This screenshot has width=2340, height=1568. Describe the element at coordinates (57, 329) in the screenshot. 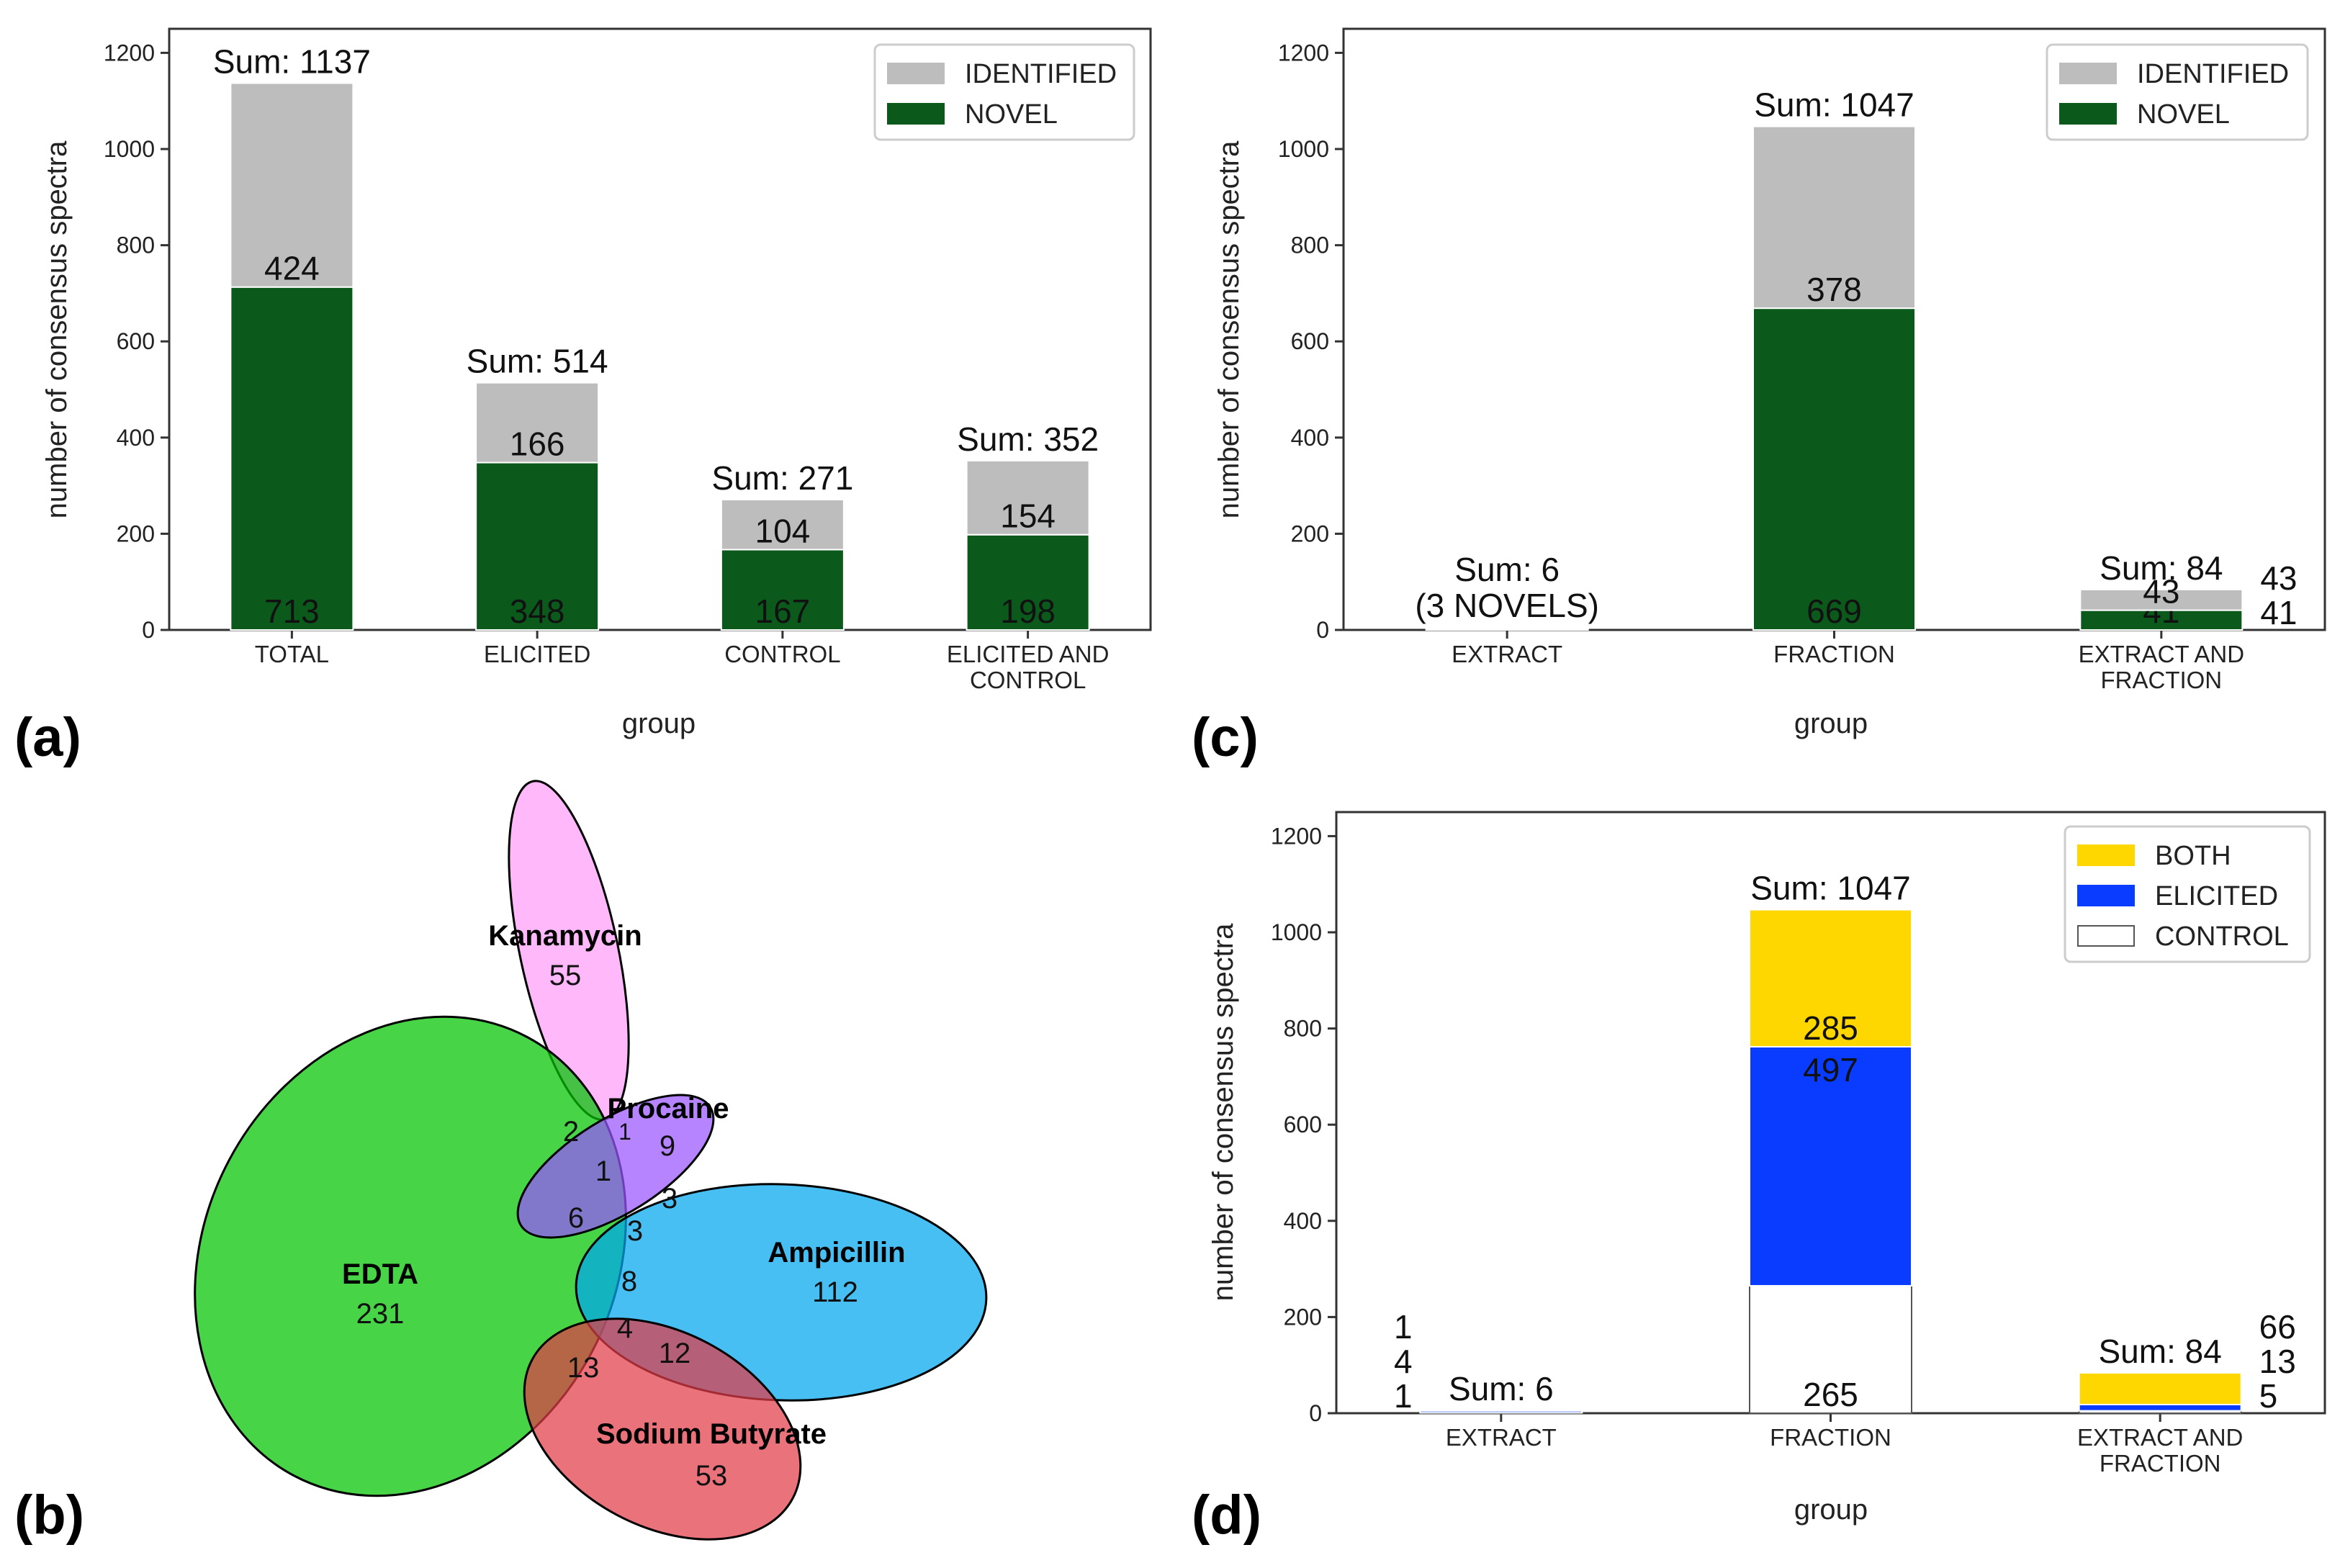

I see `panel-a-y-axis-label: number of consensus spectra` at that location.